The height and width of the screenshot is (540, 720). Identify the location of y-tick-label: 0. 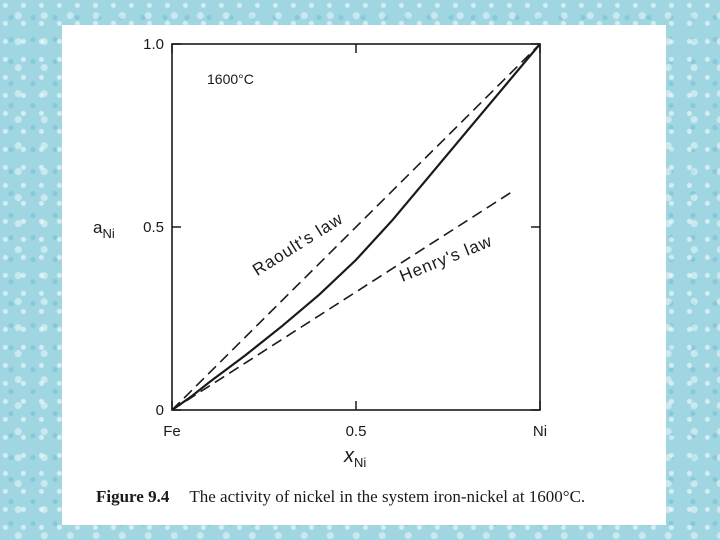
(160, 410).